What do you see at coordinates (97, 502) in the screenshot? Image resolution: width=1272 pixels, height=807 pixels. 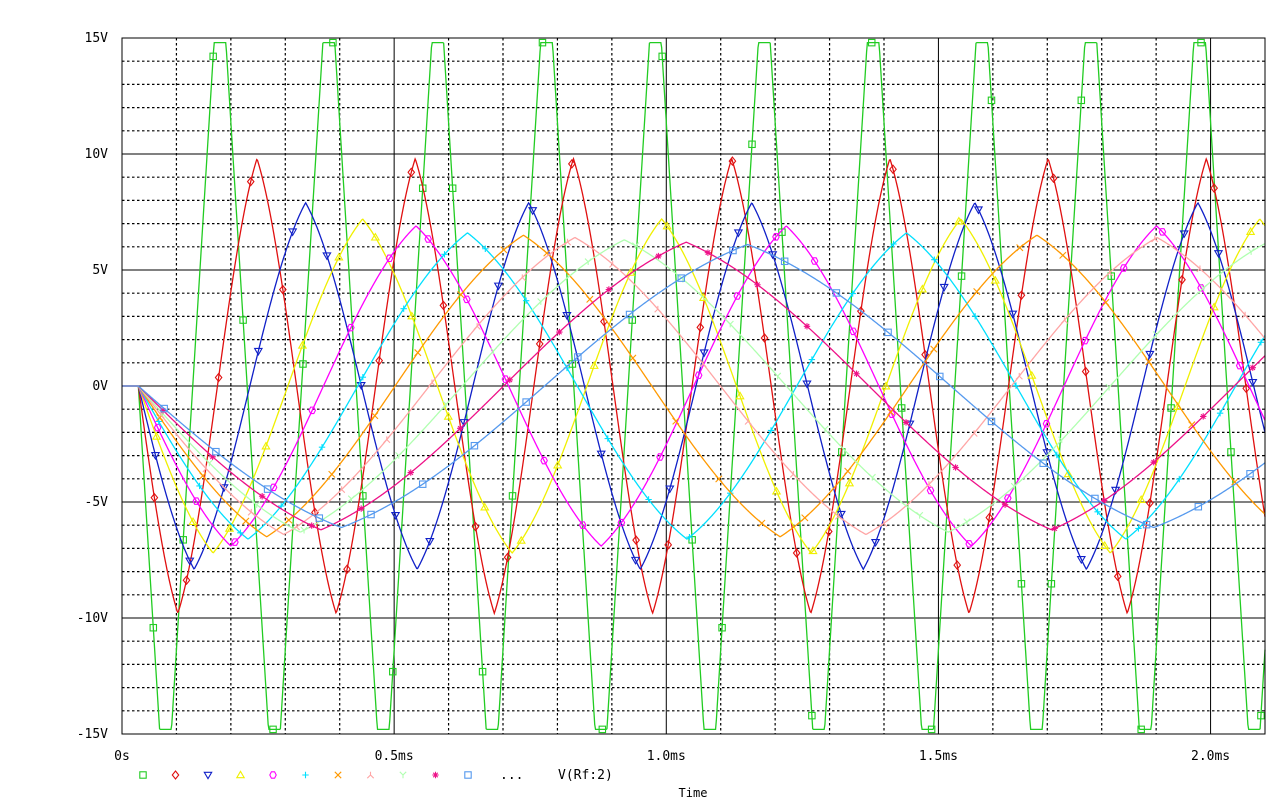 I see `y-tick-label: -5V` at bounding box center [97, 502].